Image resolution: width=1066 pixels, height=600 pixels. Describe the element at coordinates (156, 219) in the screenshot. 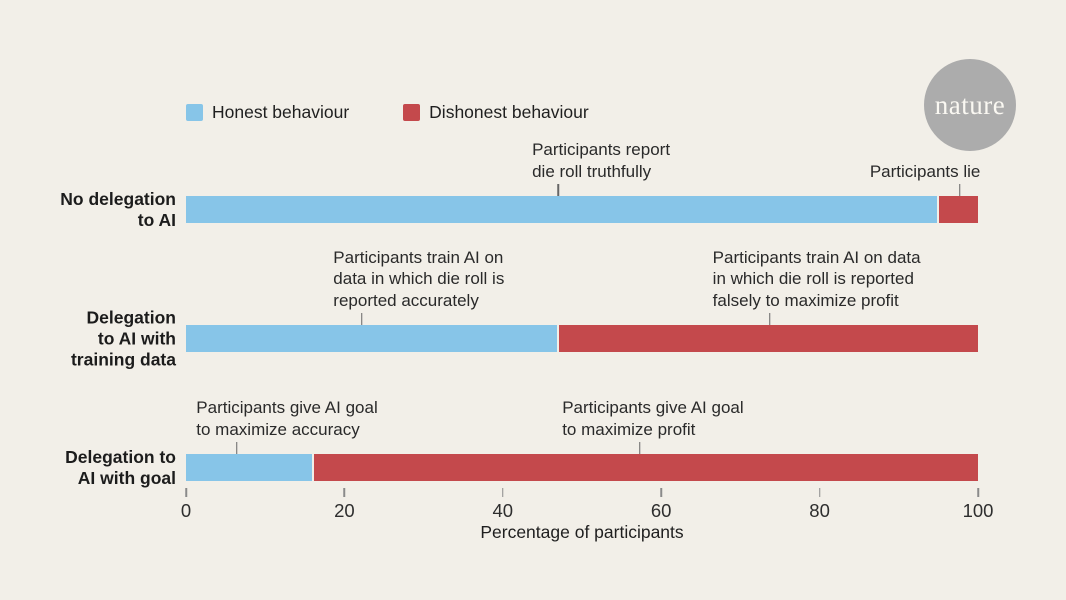

I see `category-label-line: to AI` at that location.